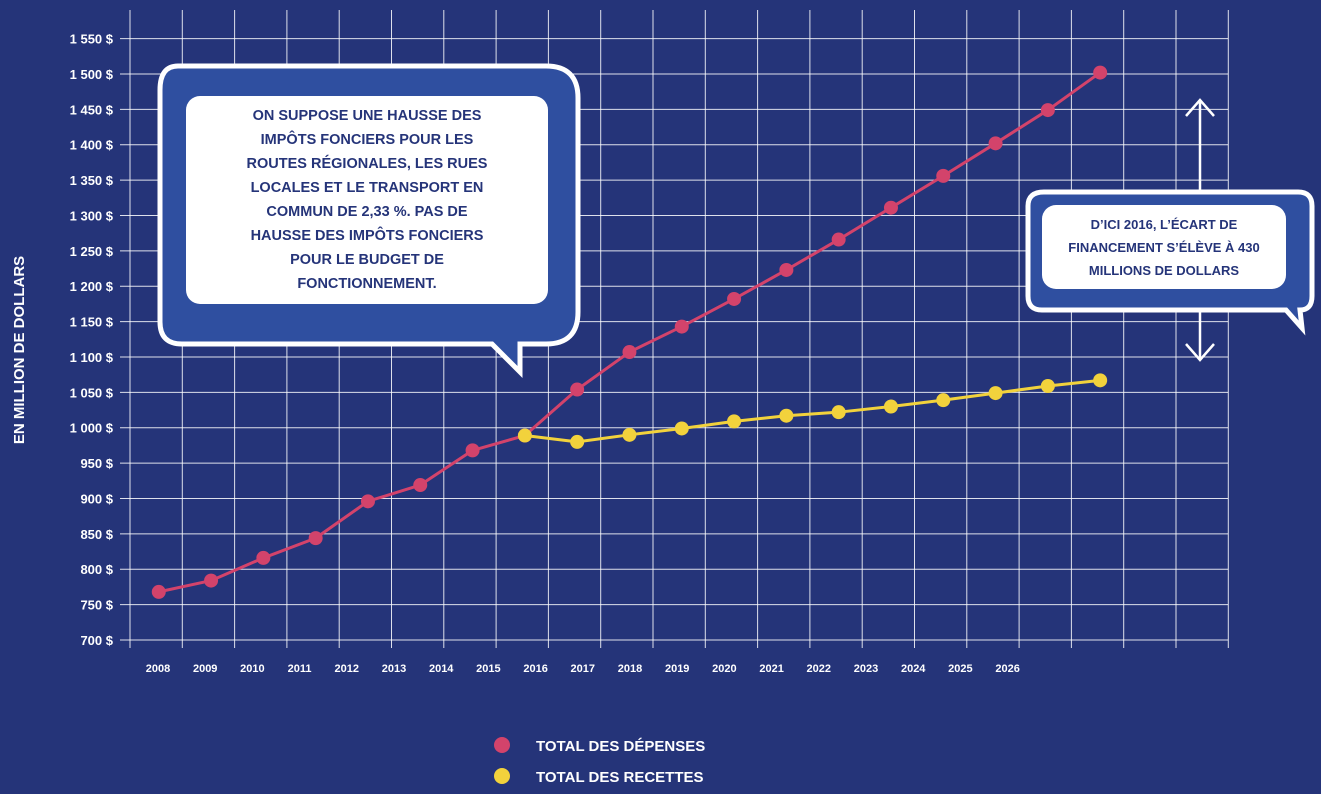 The width and height of the screenshot is (1321, 794). What do you see at coordinates (252, 669) in the screenshot?
I see `x-tick-label: 2010` at bounding box center [252, 669].